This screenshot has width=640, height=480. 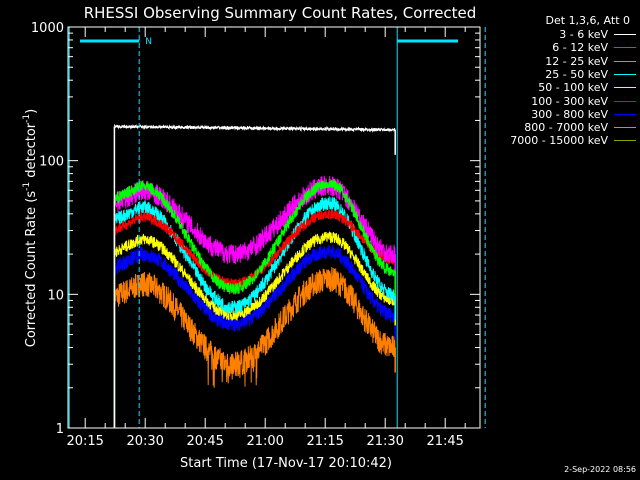 What do you see at coordinates (583, 34) in the screenshot?
I see `legend-label: 3 - 6 keV` at bounding box center [583, 34].